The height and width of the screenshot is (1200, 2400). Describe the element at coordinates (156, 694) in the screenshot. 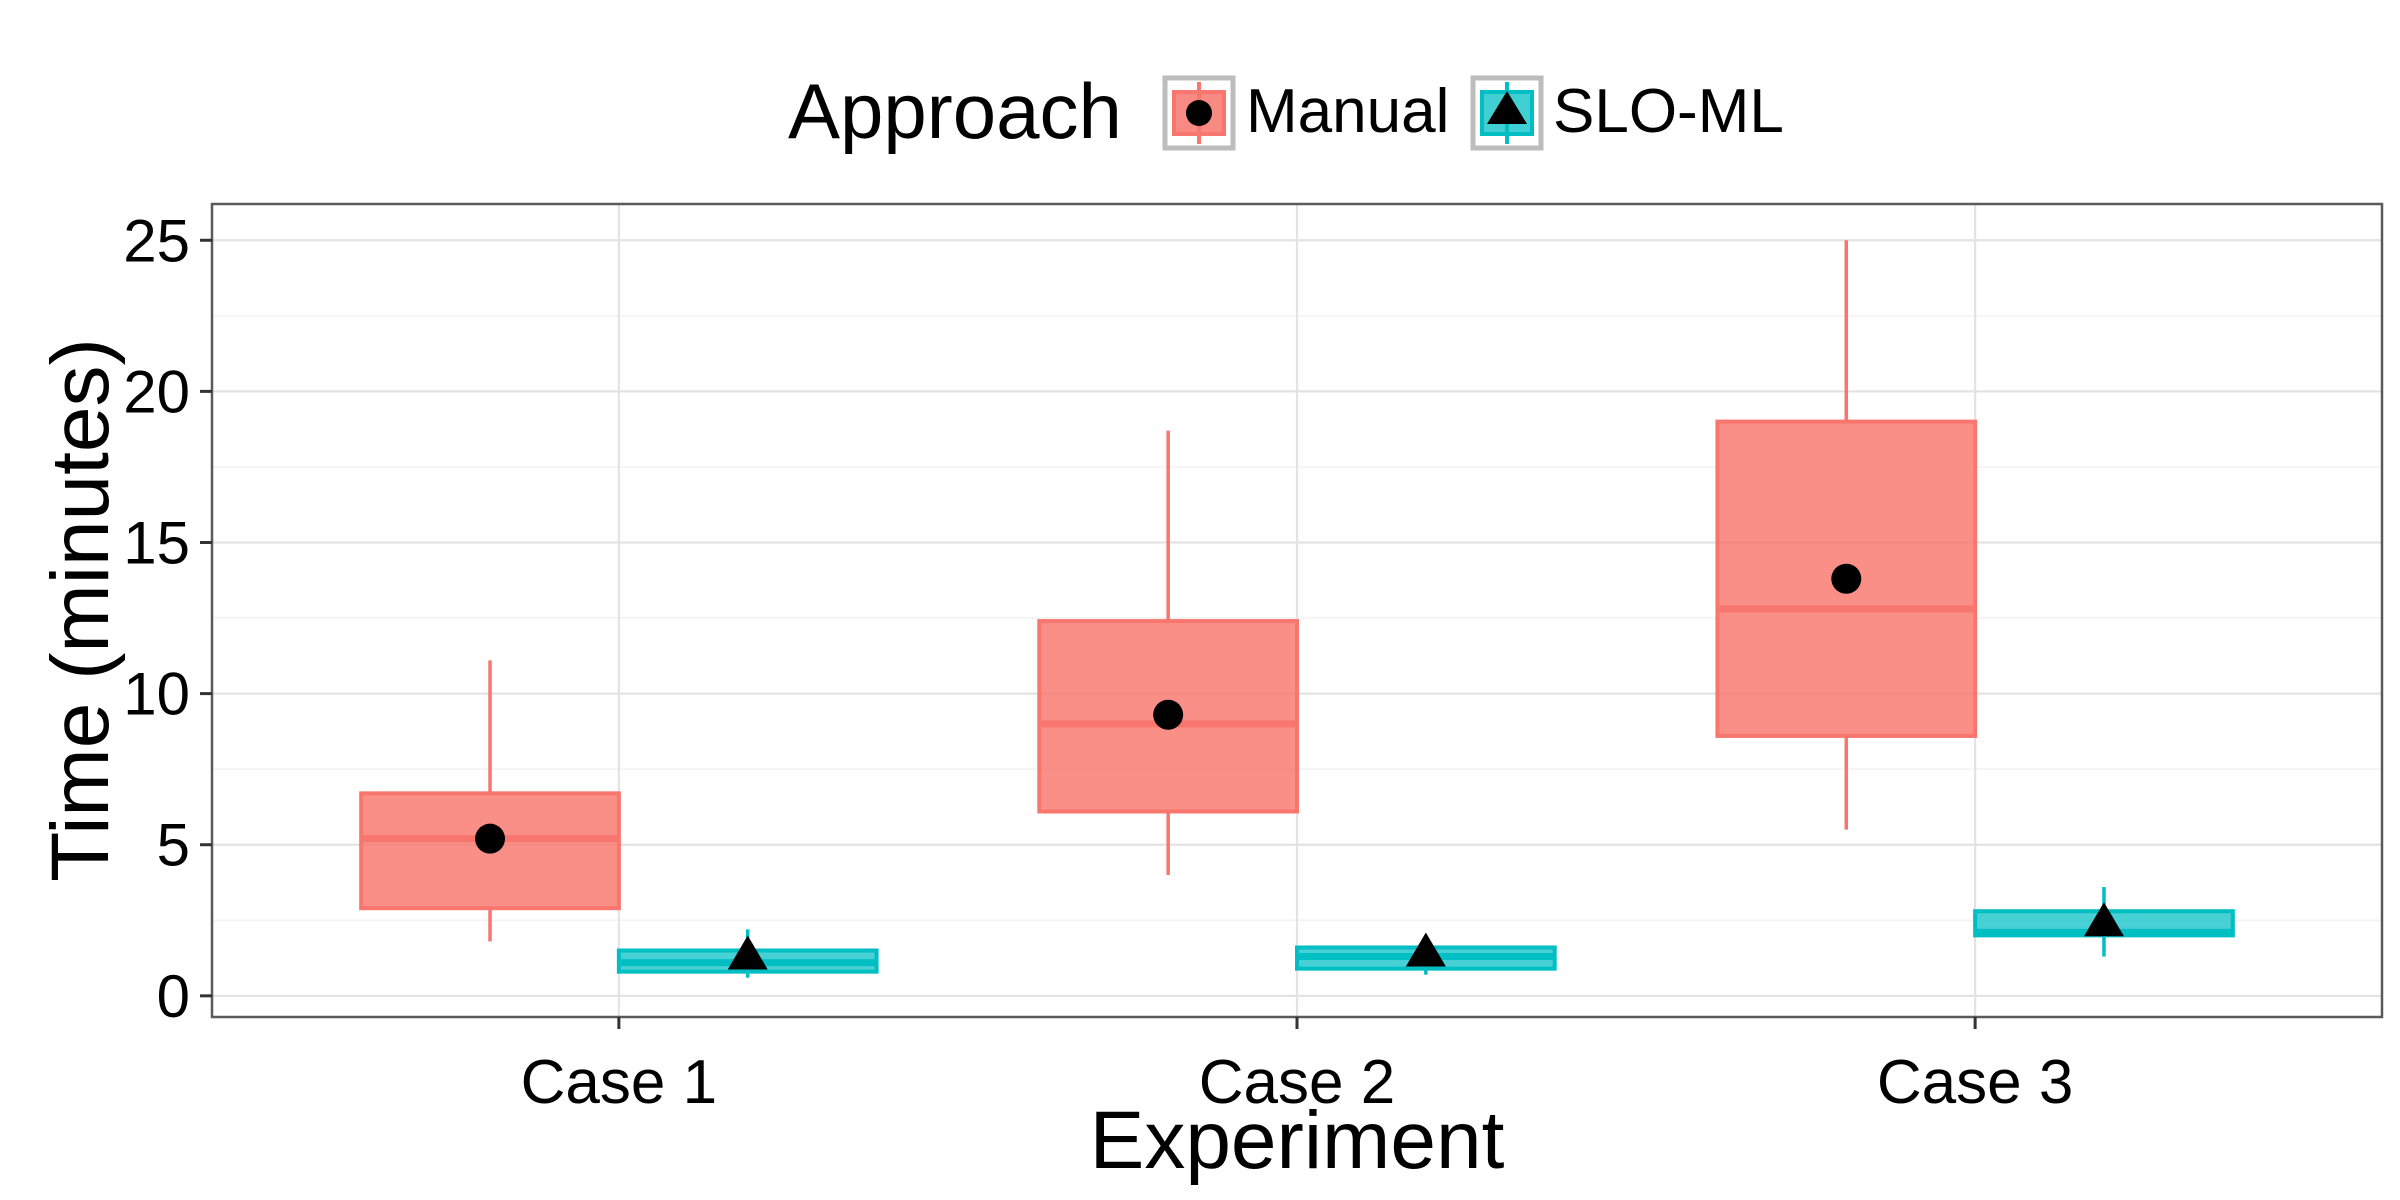

I see `y-tick-label: 10` at that location.